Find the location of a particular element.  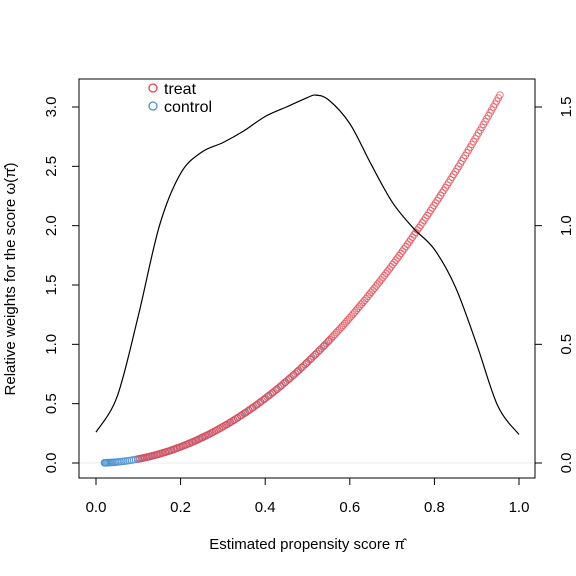

y-tick-label: 1.5 is located at coordinates (51, 285).